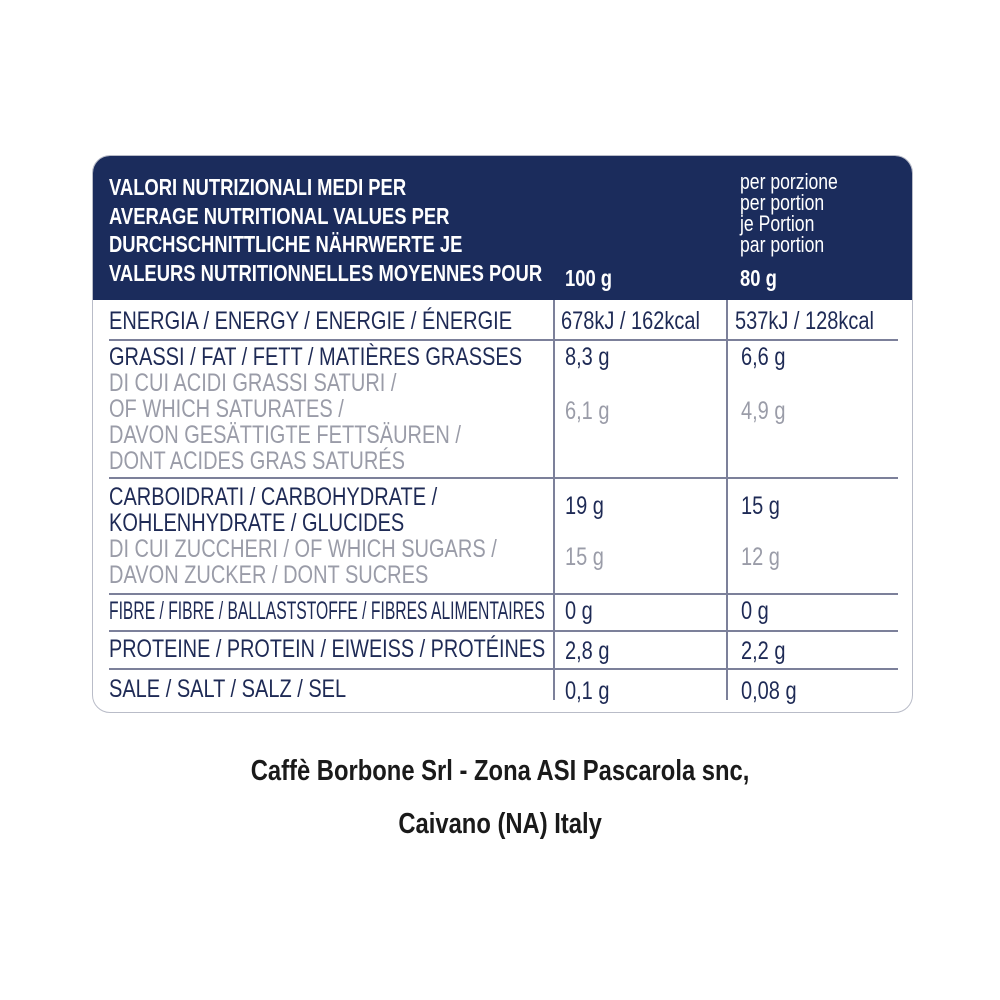 Image resolution: width=1000 pixels, height=1000 pixels. Describe the element at coordinates (286, 244) in the screenshot. I see `header-title-de: DURCHSCHNITTLICHE NÄHRWERTE JE` at that location.